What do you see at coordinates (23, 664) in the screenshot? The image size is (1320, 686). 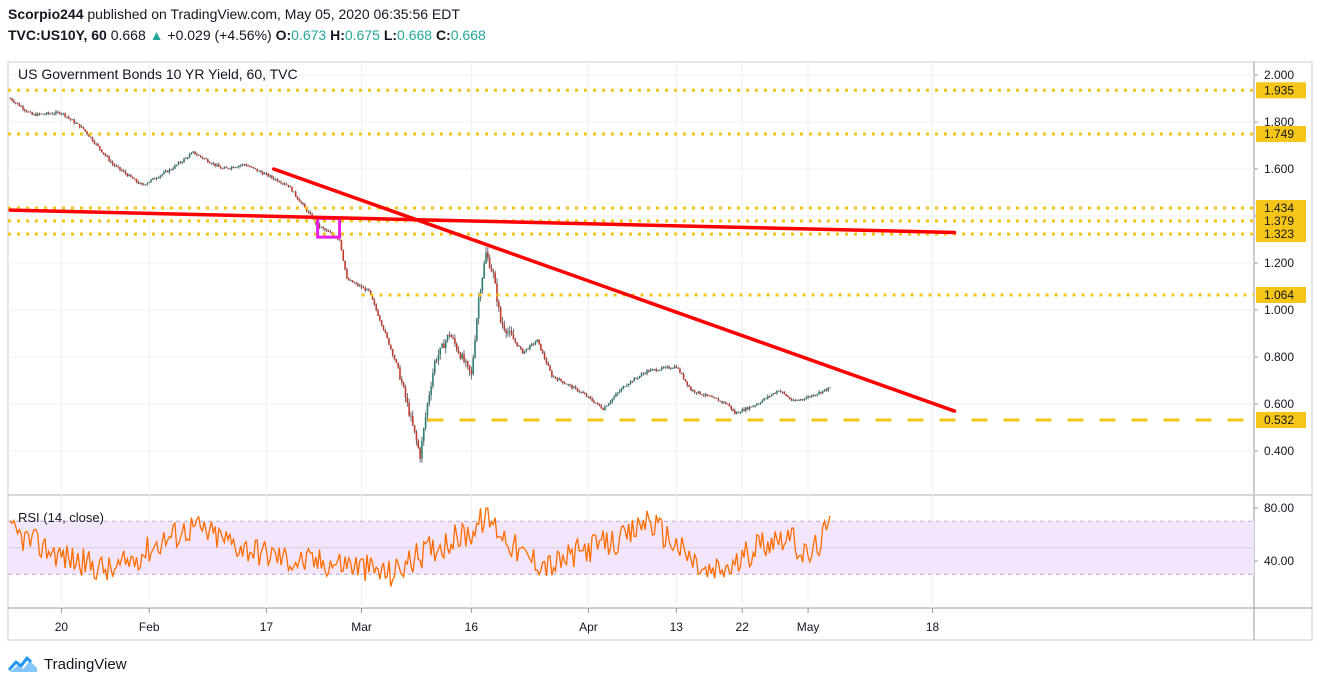 I see `tradingview-logo-icon` at bounding box center [23, 664].